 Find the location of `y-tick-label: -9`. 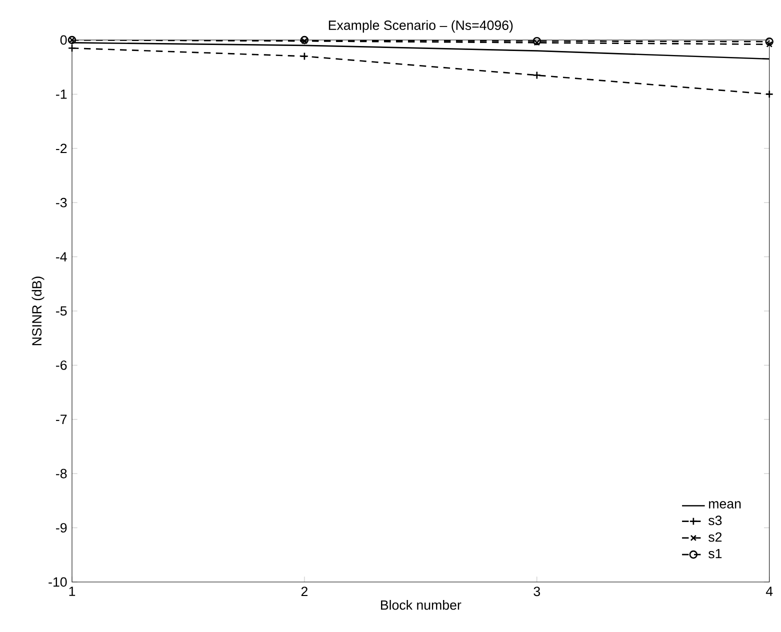

y-tick-label: -9 is located at coordinates (61, 528).